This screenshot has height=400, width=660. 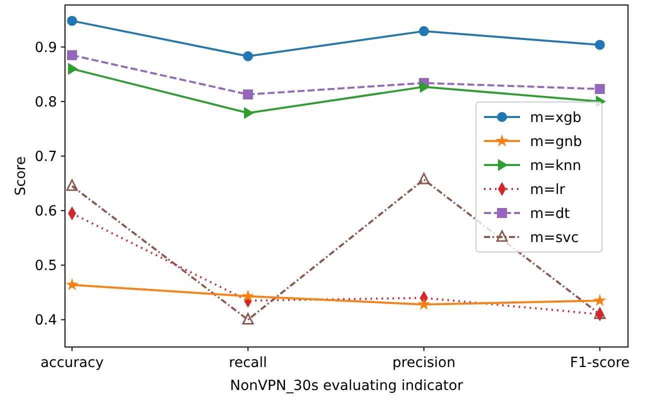 I want to click on y-axis-title: Score, so click(x=21, y=176).